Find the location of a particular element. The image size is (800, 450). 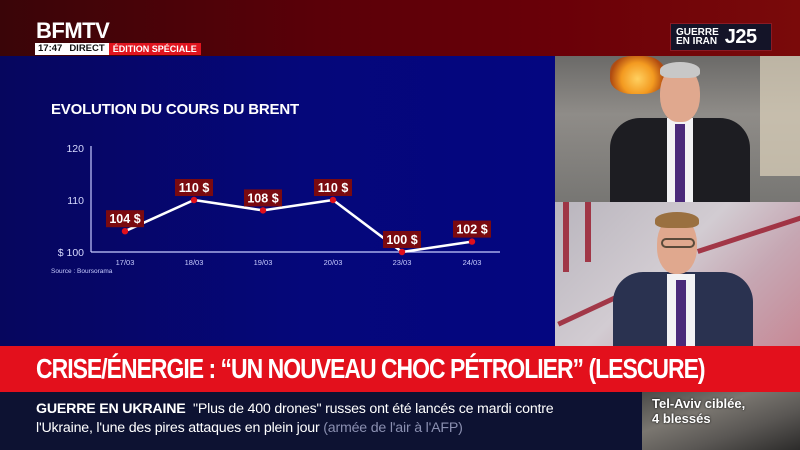

price-line is located at coordinates (298, 226).